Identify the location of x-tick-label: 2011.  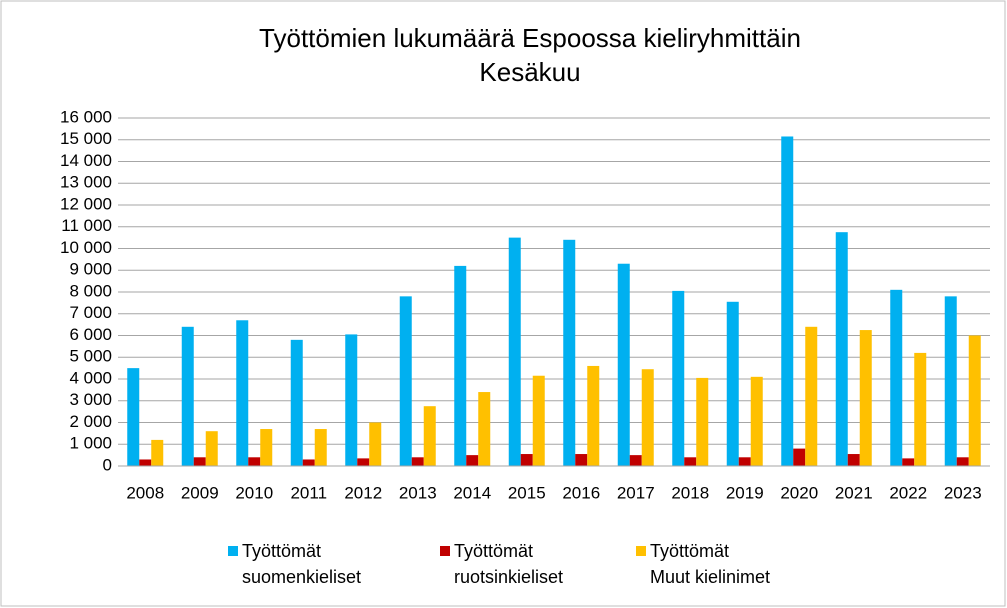
(308, 492).